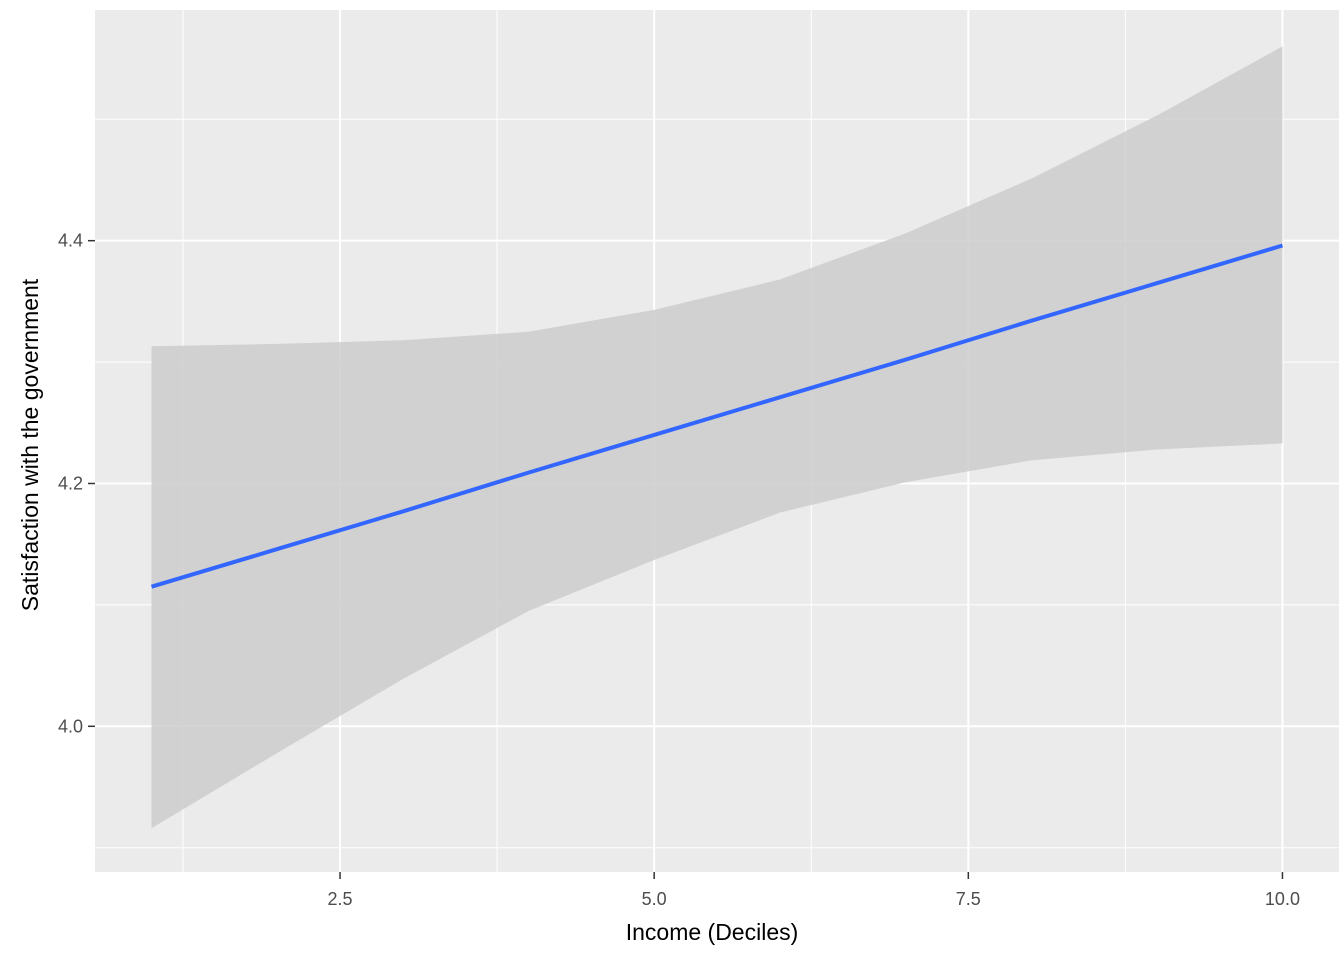 The width and height of the screenshot is (1344, 960). What do you see at coordinates (30, 444) in the screenshot?
I see `y-axis-title: Satisfaction with the government` at bounding box center [30, 444].